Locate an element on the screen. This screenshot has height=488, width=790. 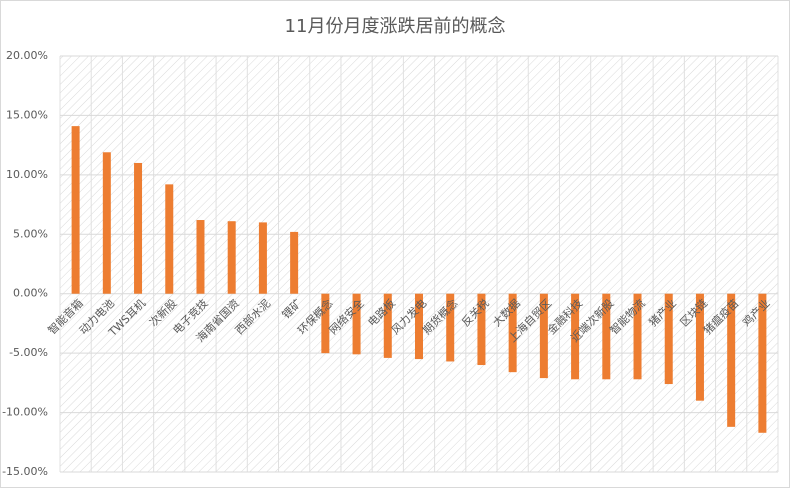
y-tick-label: 10.00% is located at coordinates (27, 174).